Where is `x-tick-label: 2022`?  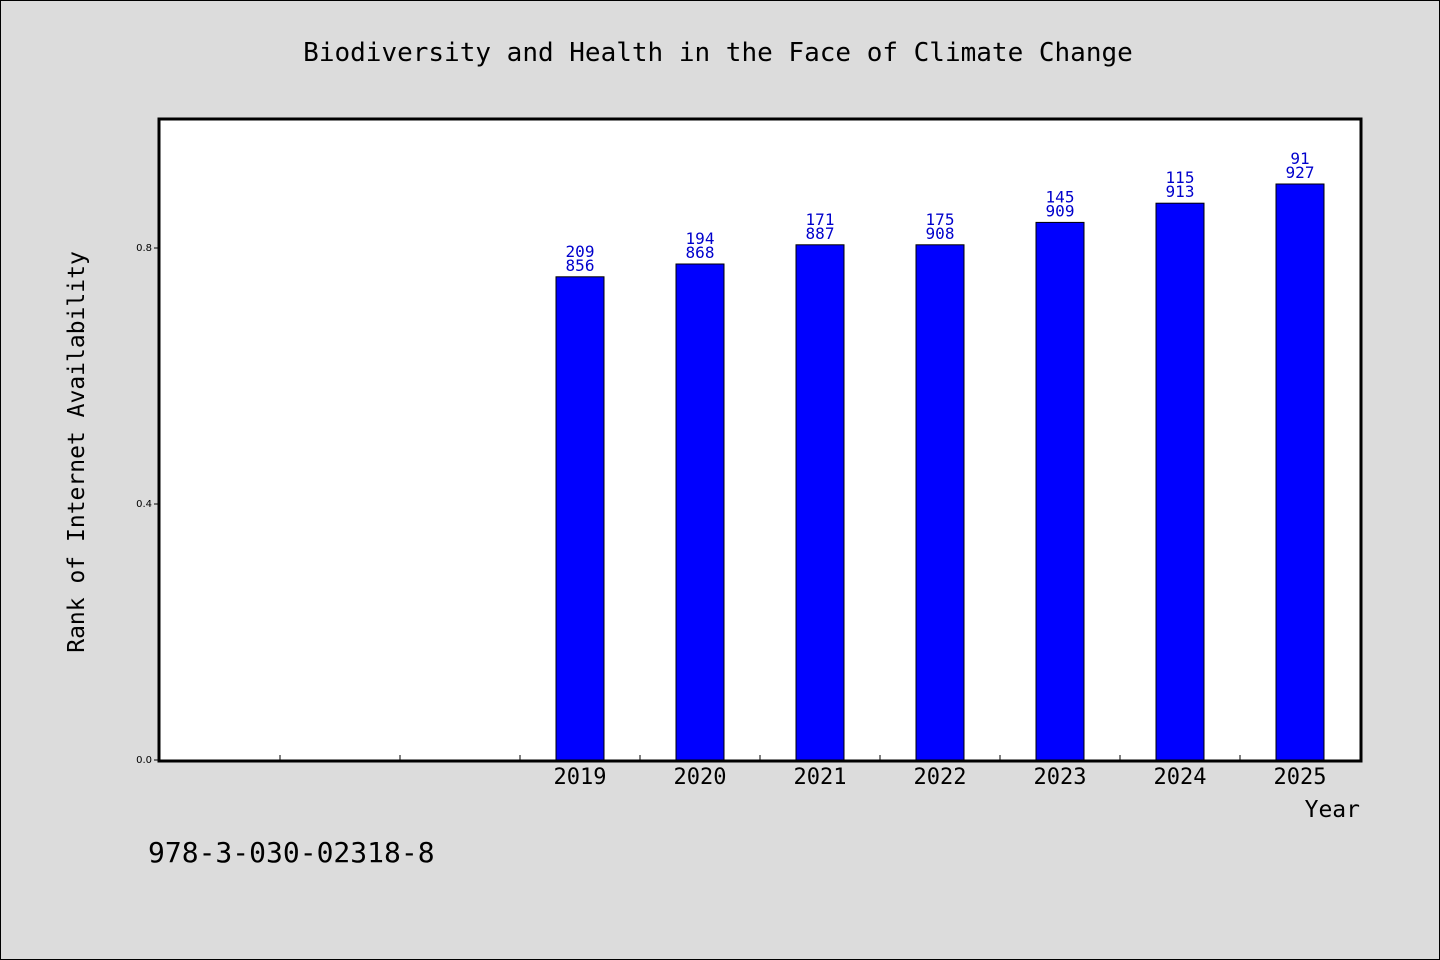 x-tick-label: 2022 is located at coordinates (940, 777).